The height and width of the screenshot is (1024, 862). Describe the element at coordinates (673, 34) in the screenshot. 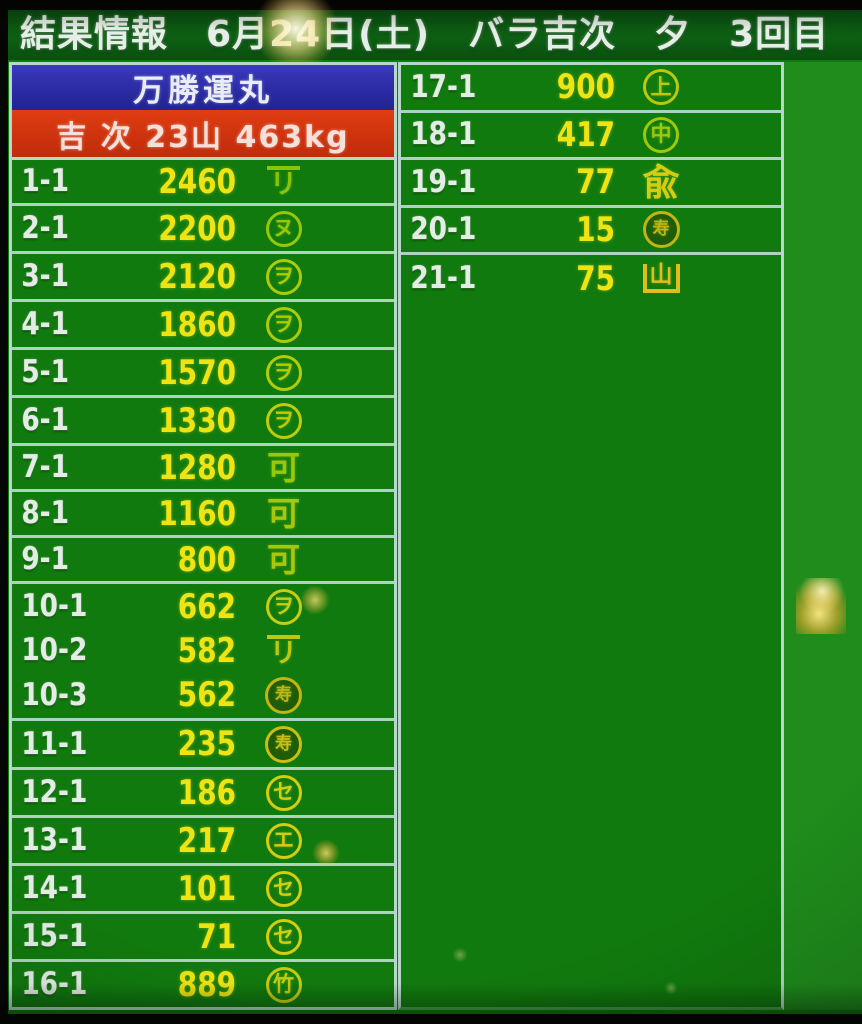

I see `header-segment-3: 夕` at that location.